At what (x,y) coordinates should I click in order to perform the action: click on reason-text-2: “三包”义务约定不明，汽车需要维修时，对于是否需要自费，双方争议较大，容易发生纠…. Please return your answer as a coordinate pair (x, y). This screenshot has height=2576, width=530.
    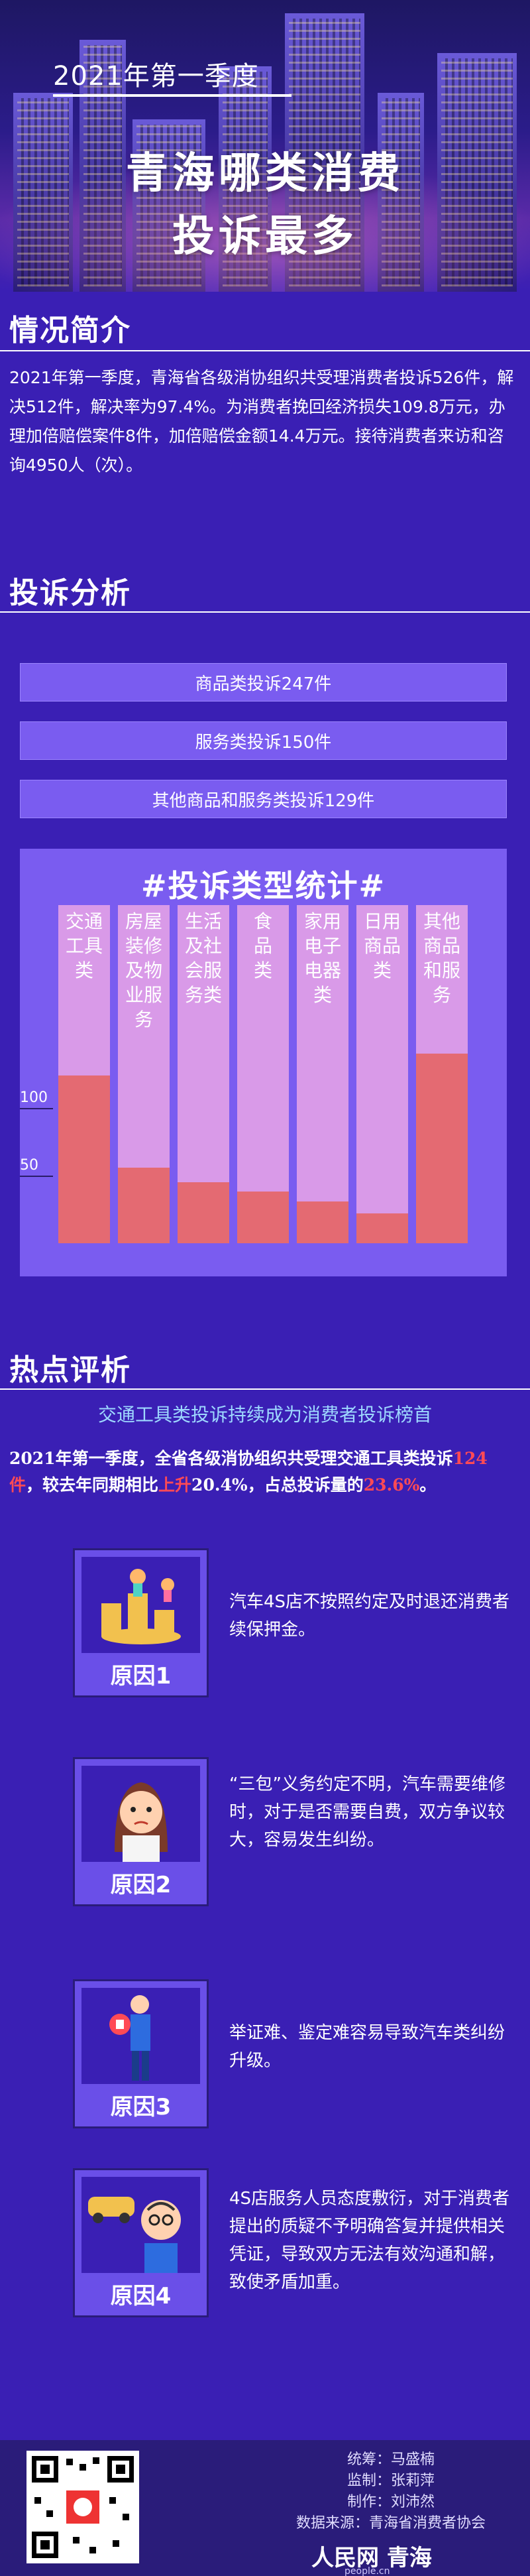
    Looking at the image, I should click on (367, 1812).